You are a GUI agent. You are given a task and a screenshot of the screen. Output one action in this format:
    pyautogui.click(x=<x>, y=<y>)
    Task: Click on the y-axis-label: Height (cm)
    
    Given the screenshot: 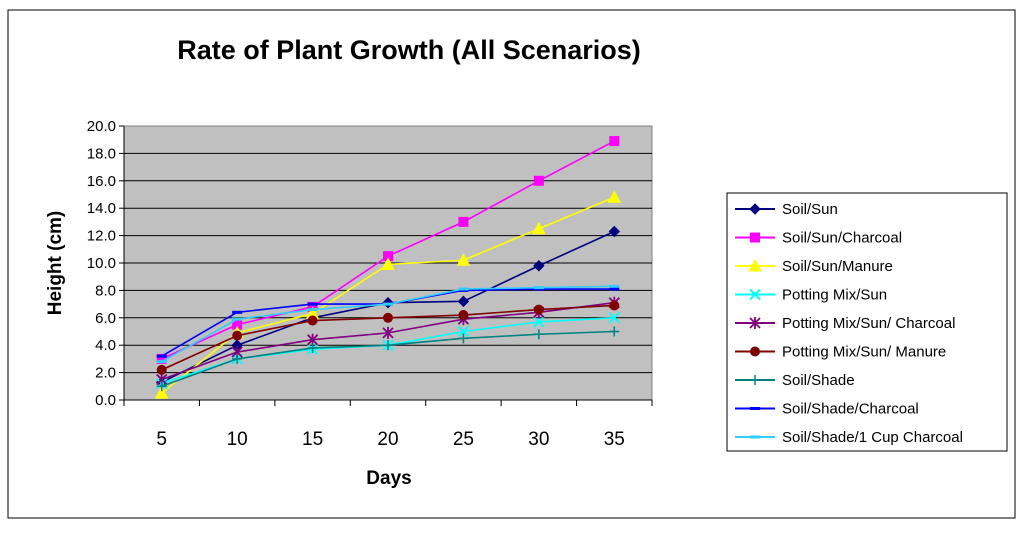 What is the action you would take?
    pyautogui.click(x=55, y=263)
    